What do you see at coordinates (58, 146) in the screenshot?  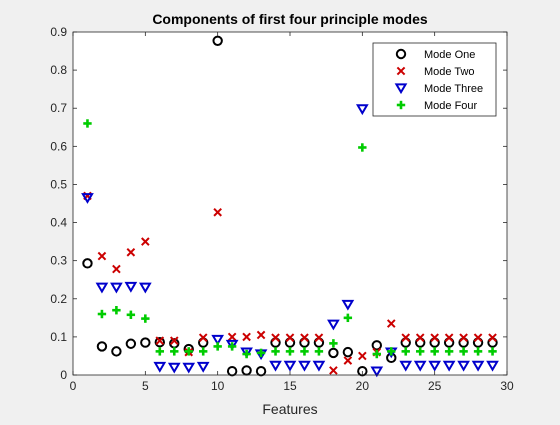 I see `y-tick-label: 0.6` at bounding box center [58, 146].